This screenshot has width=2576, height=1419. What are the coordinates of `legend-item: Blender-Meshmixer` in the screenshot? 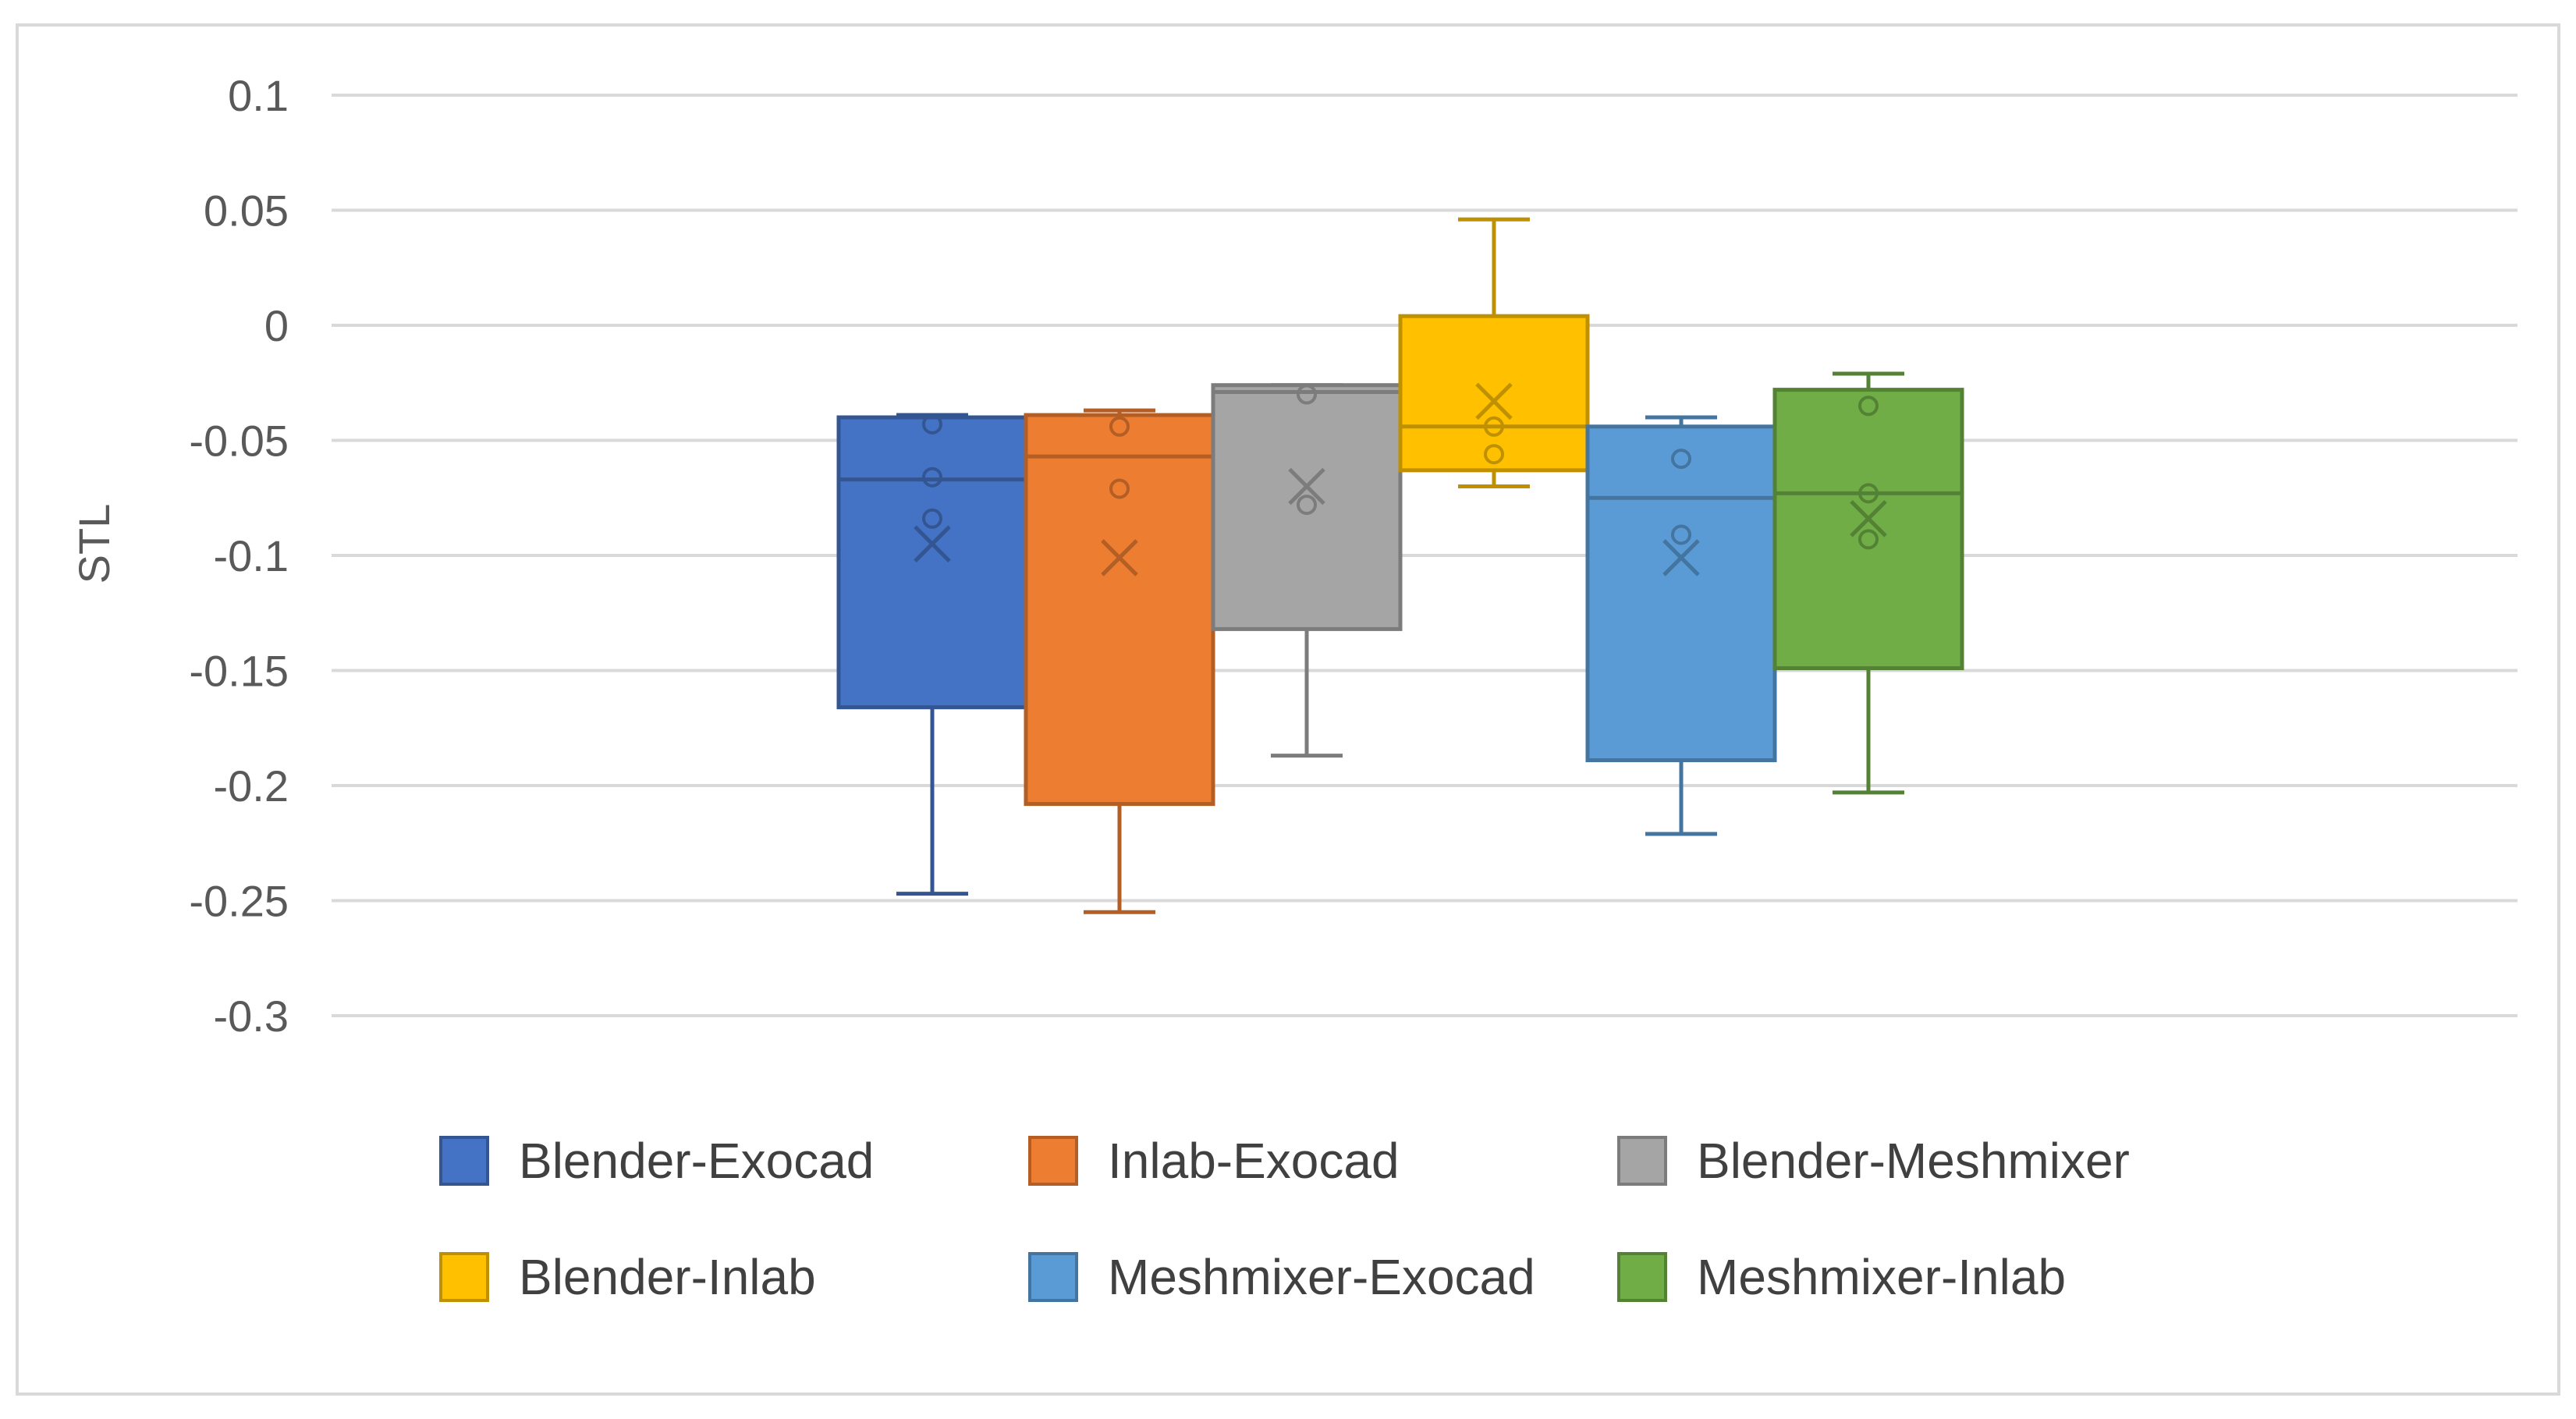 It's located at (1873, 1161).